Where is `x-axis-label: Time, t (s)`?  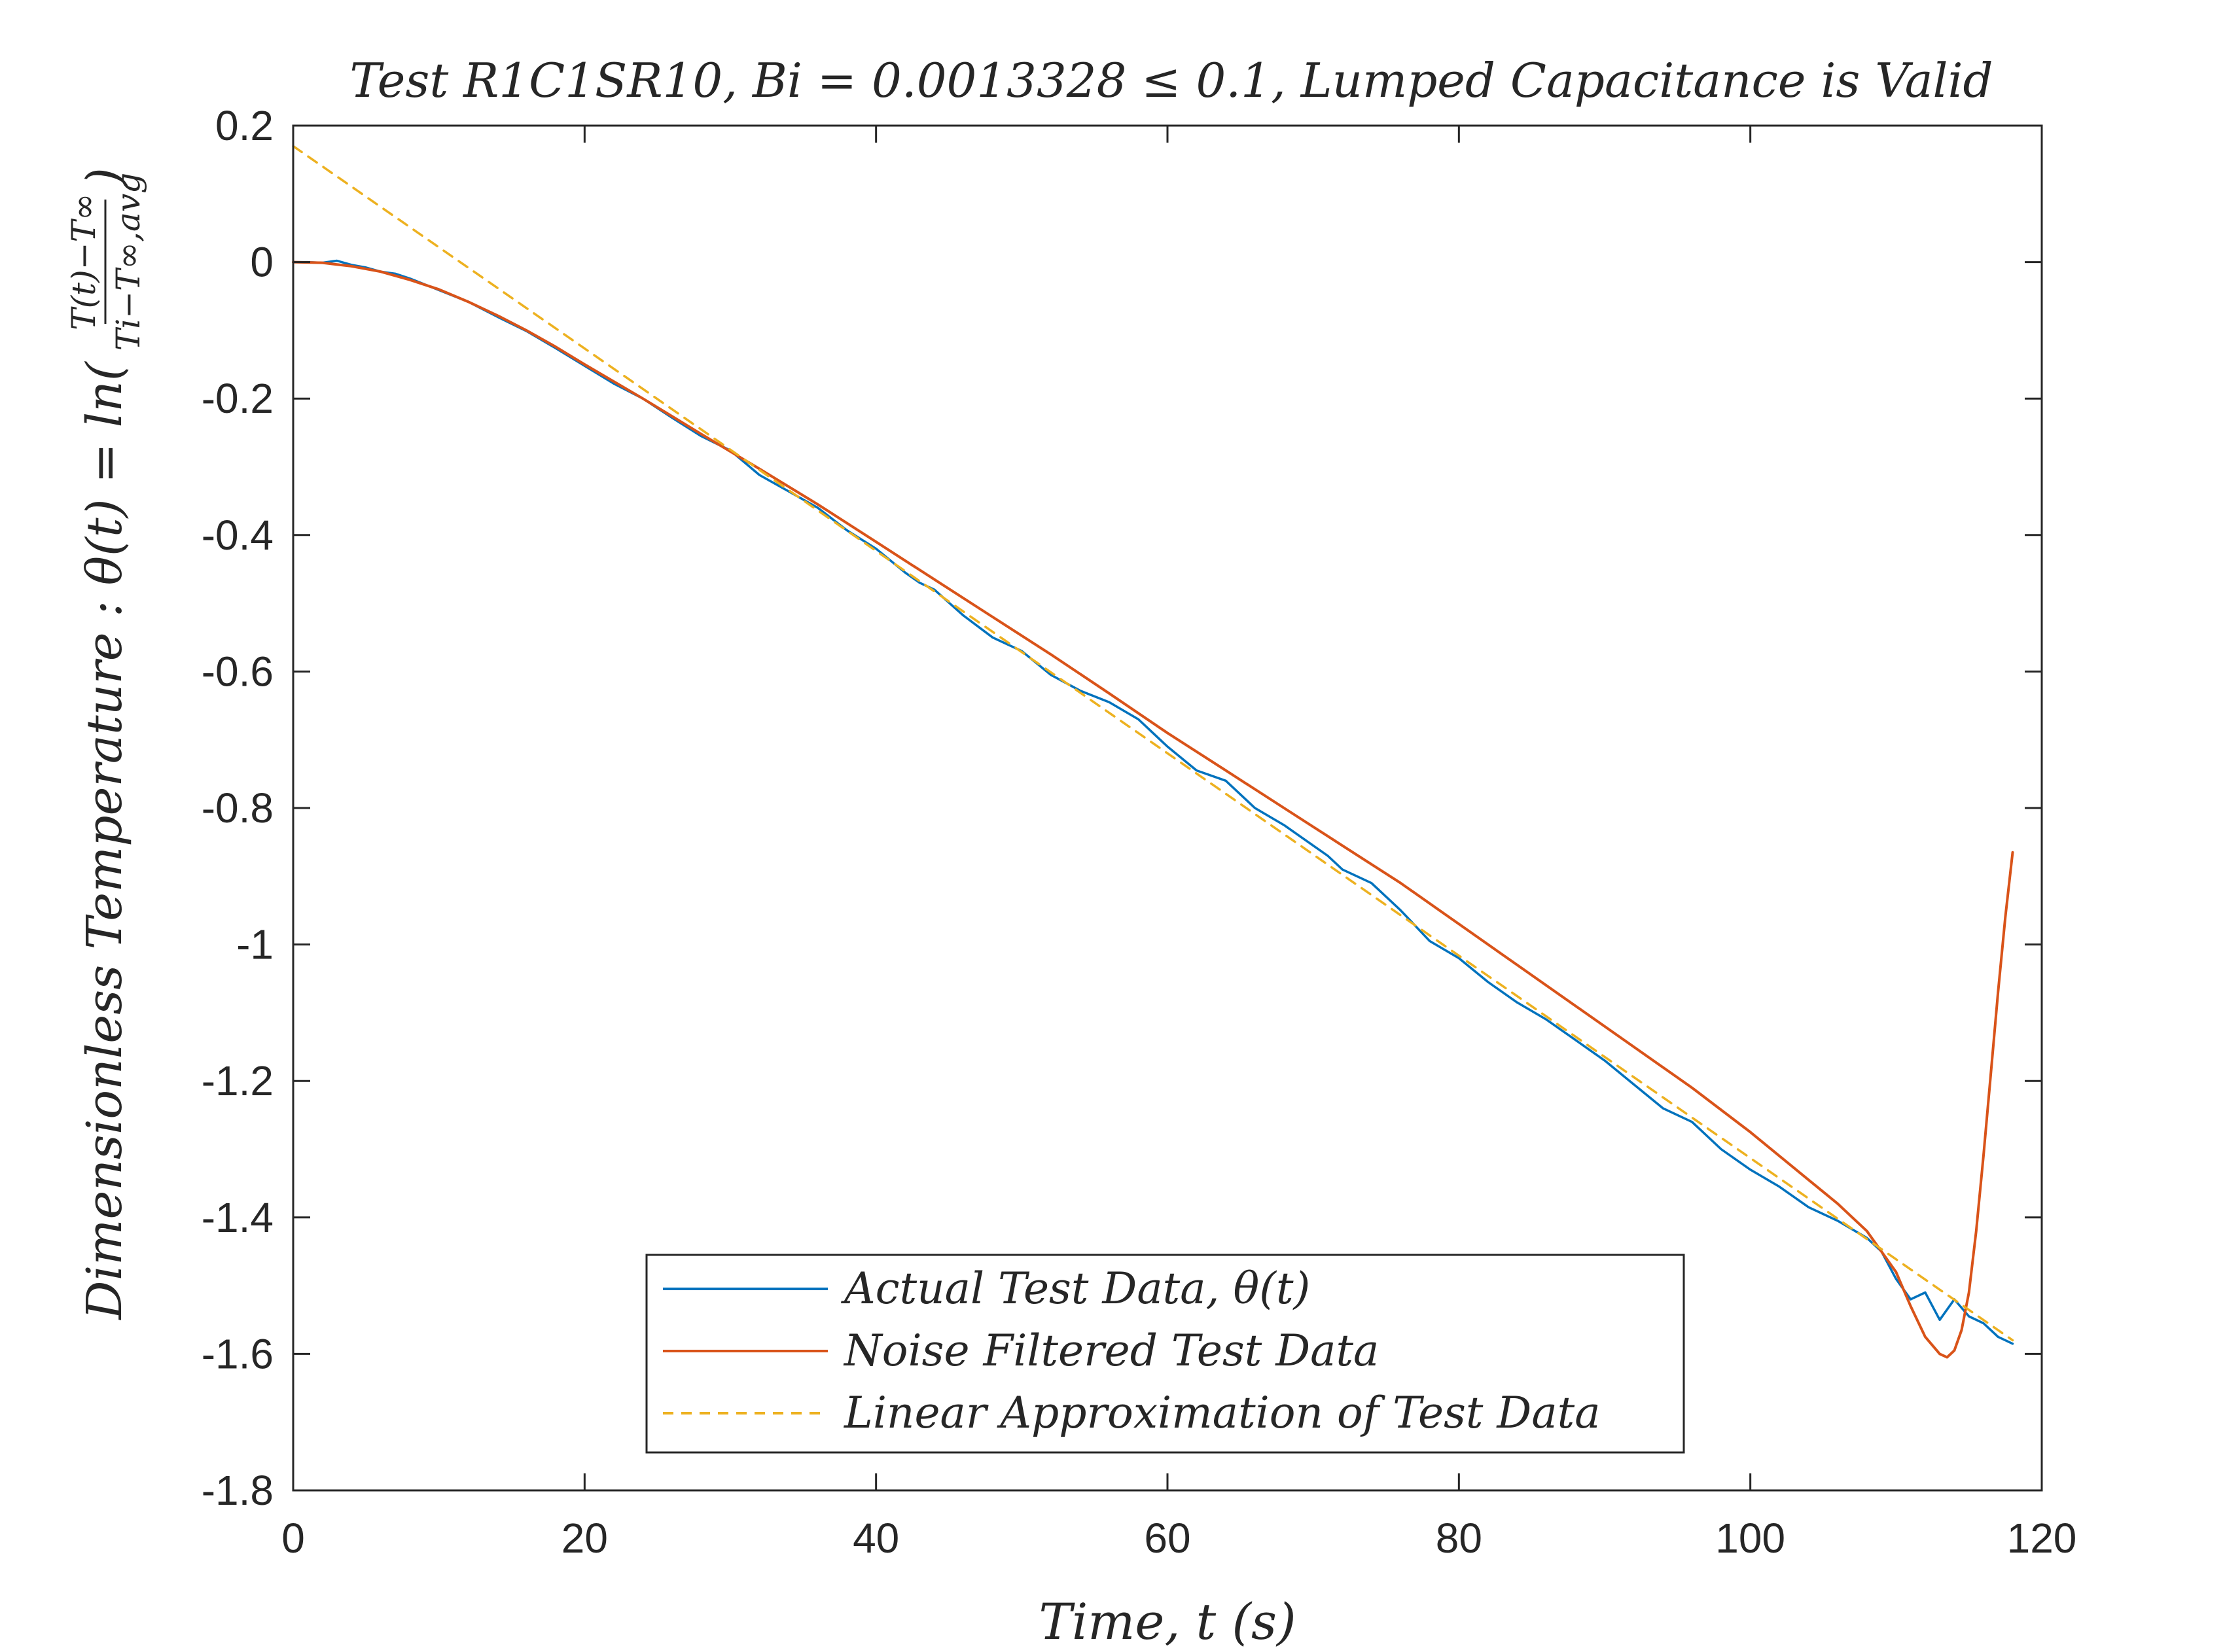 x-axis-label: Time, t (s) is located at coordinates (1167, 1621).